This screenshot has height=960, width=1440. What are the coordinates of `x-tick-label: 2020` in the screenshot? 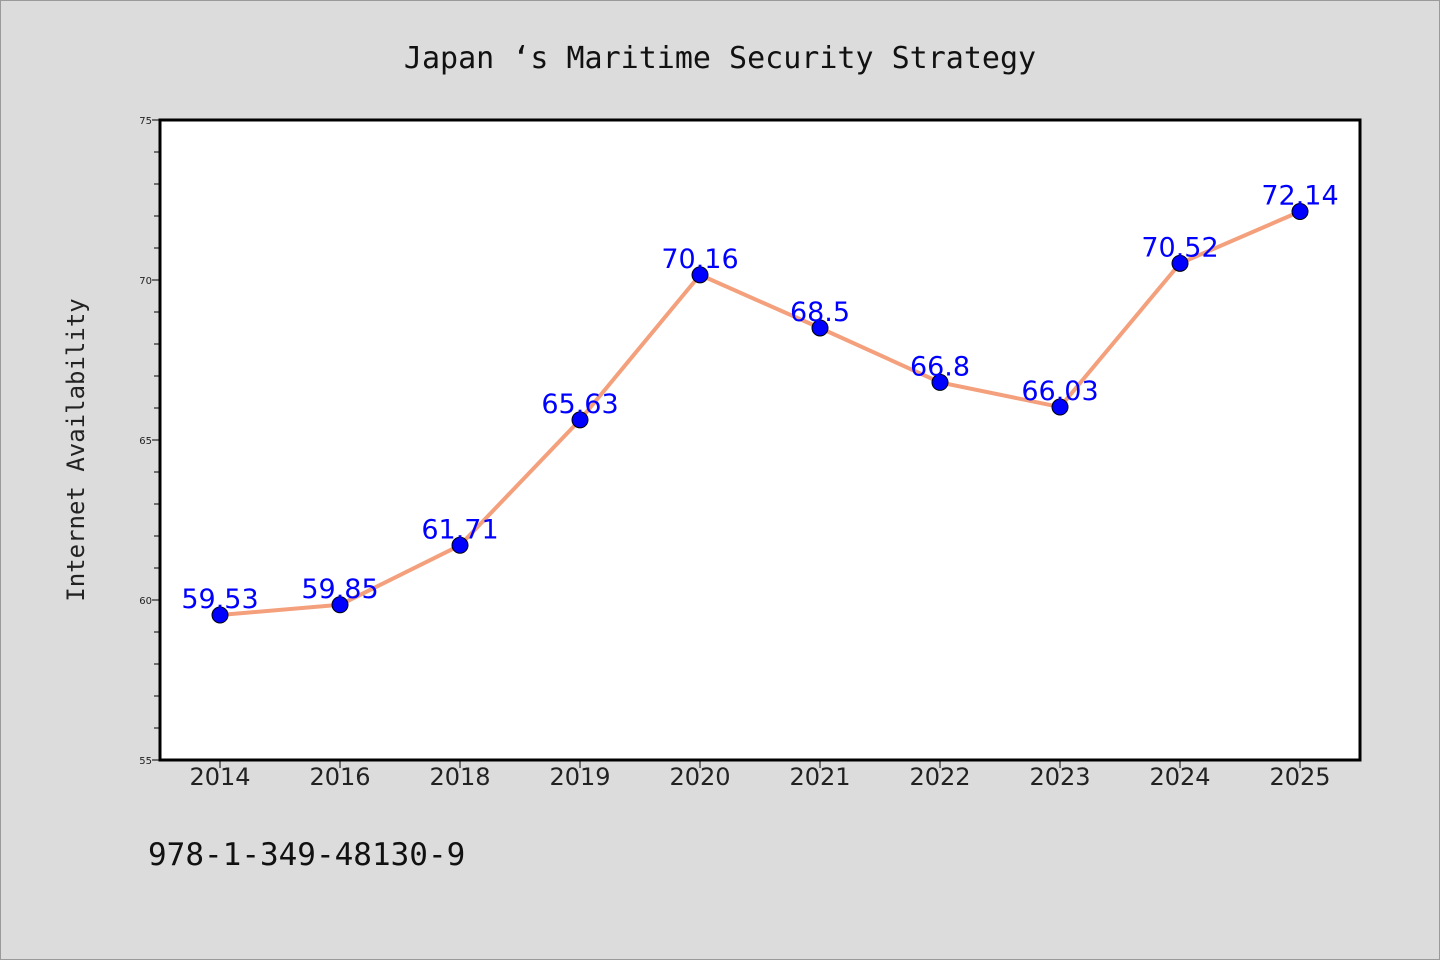 It's located at (699, 777).